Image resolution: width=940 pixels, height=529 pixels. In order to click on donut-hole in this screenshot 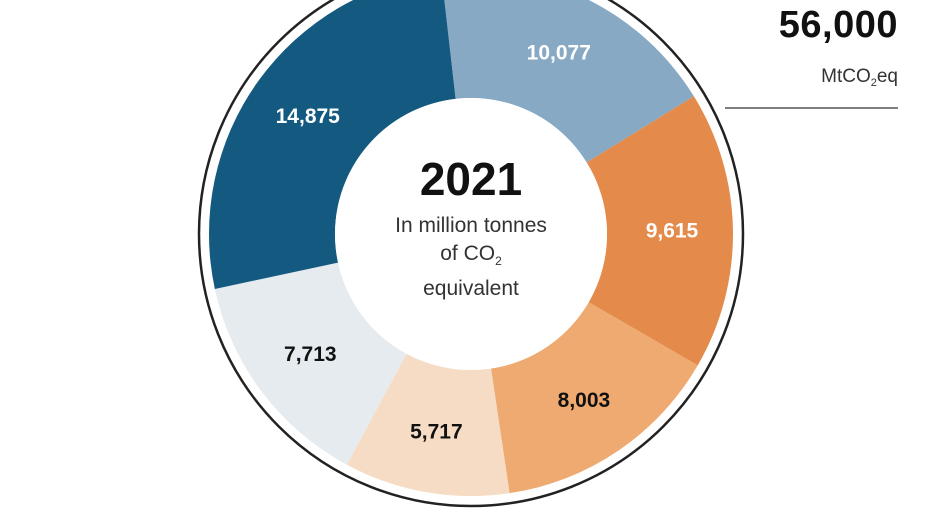, I will do `click(471, 234)`.